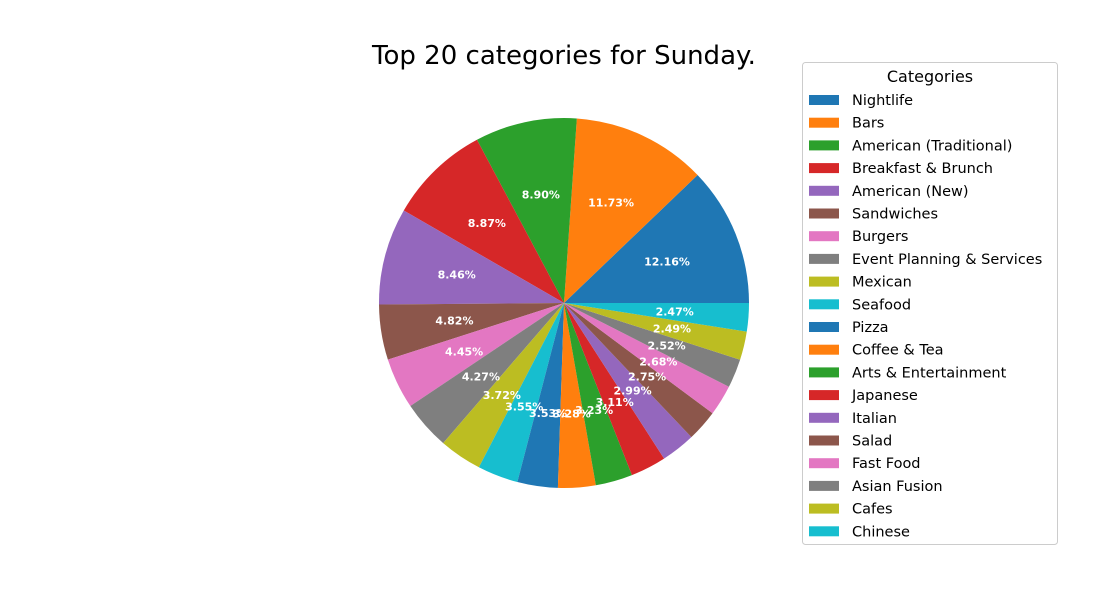 The width and height of the screenshot is (1100, 600). What do you see at coordinates (594, 410) in the screenshot?
I see `pie-percent-label: 3.23%` at bounding box center [594, 410].